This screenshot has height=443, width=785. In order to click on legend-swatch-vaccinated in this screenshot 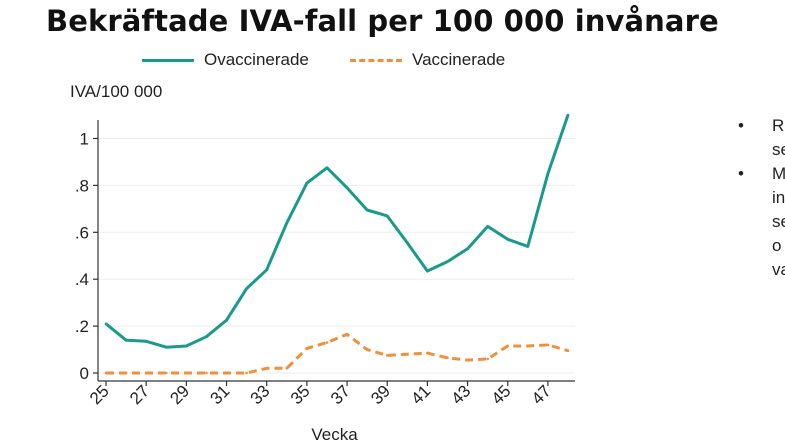, I will do `click(376, 60)`.